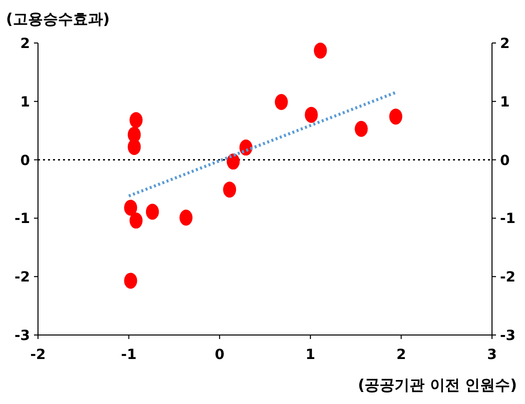 This screenshot has width=525, height=404. What do you see at coordinates (22, 278) in the screenshot?
I see `y-tick-label: -2` at bounding box center [22, 278].